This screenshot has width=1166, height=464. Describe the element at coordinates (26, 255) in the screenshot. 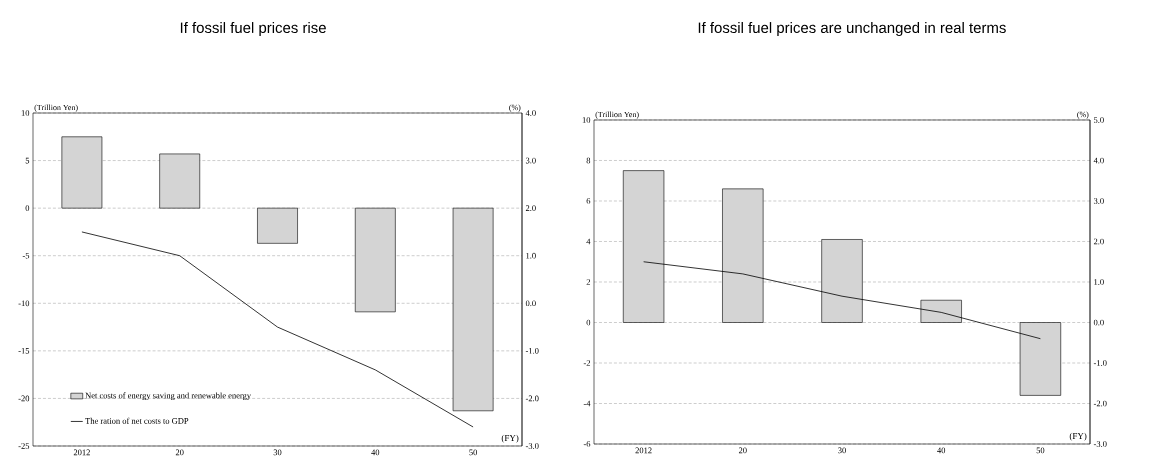

I see `y-tick-label: -5` at that location.